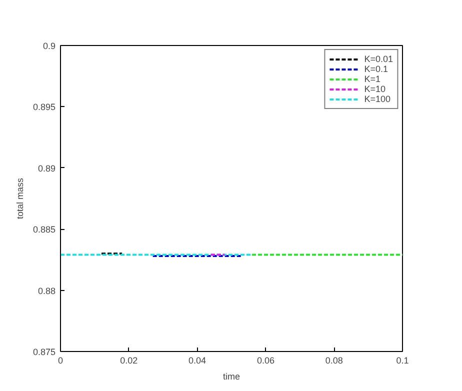 This screenshot has width=462, height=391. What do you see at coordinates (47, 291) in the screenshot?
I see `y-tick-label: 0.88` at bounding box center [47, 291].